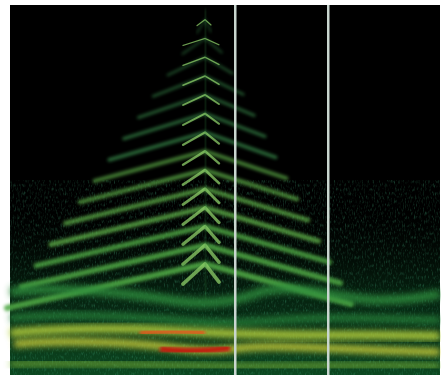 The height and width of the screenshot is (377, 441). What do you see at coordinates (225, 296) in the screenshot?
I see `energy-band-upper` at bounding box center [225, 296].